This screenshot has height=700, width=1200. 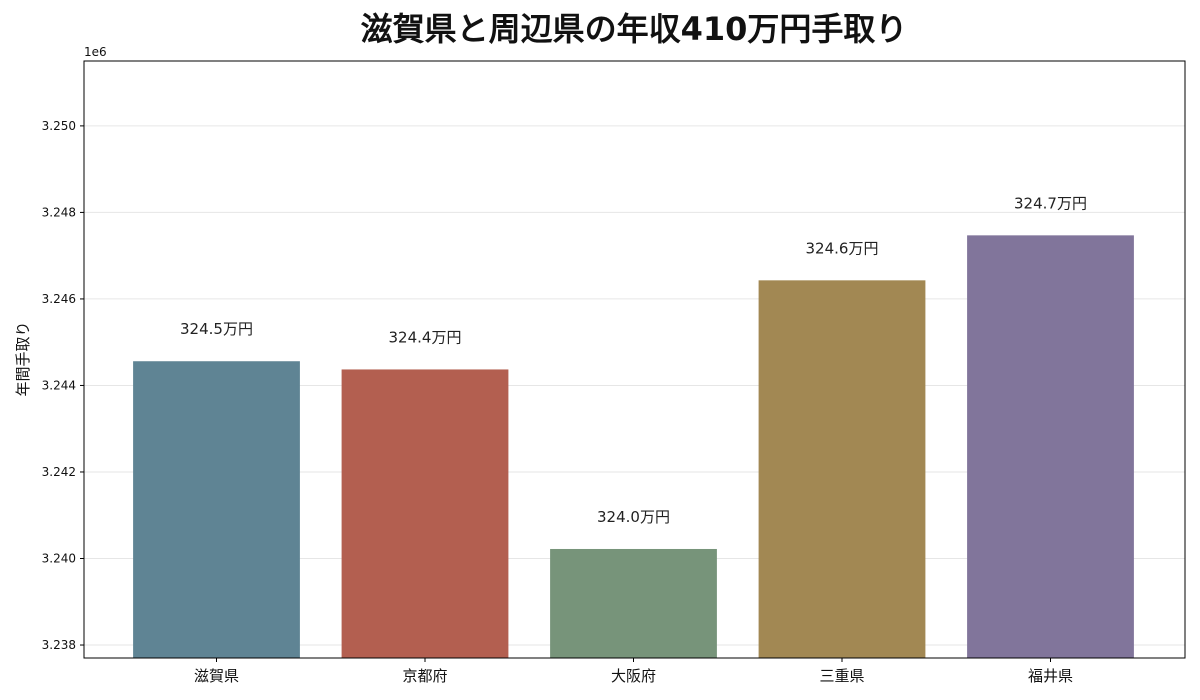 I want to click on chart-title: 滋賀県と周辺県の年収410万円手取り, so click(x=634, y=29).